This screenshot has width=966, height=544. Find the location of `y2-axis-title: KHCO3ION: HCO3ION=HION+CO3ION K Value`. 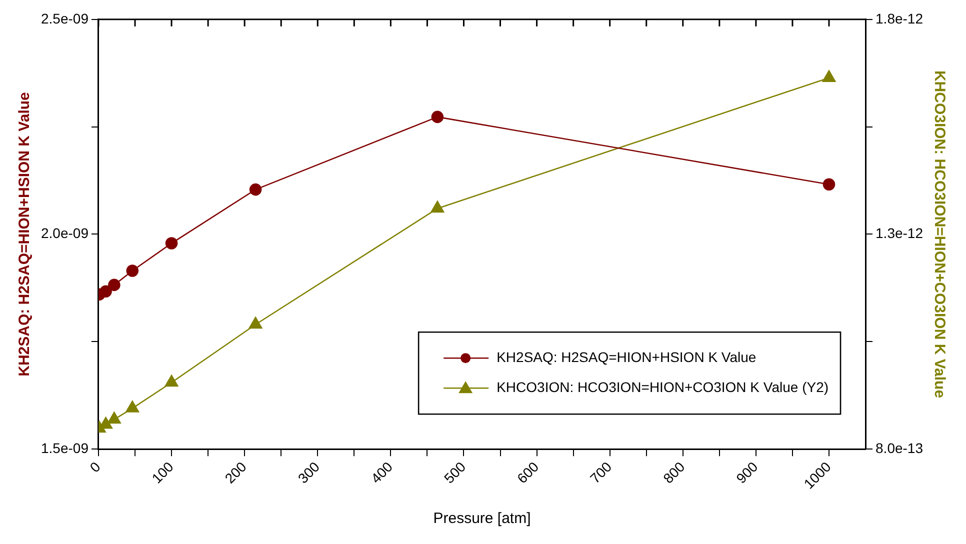

y2-axis-title: KHCO3ION: HCO3ION=HION+CO3ION K Value is located at coordinates (939, 234).